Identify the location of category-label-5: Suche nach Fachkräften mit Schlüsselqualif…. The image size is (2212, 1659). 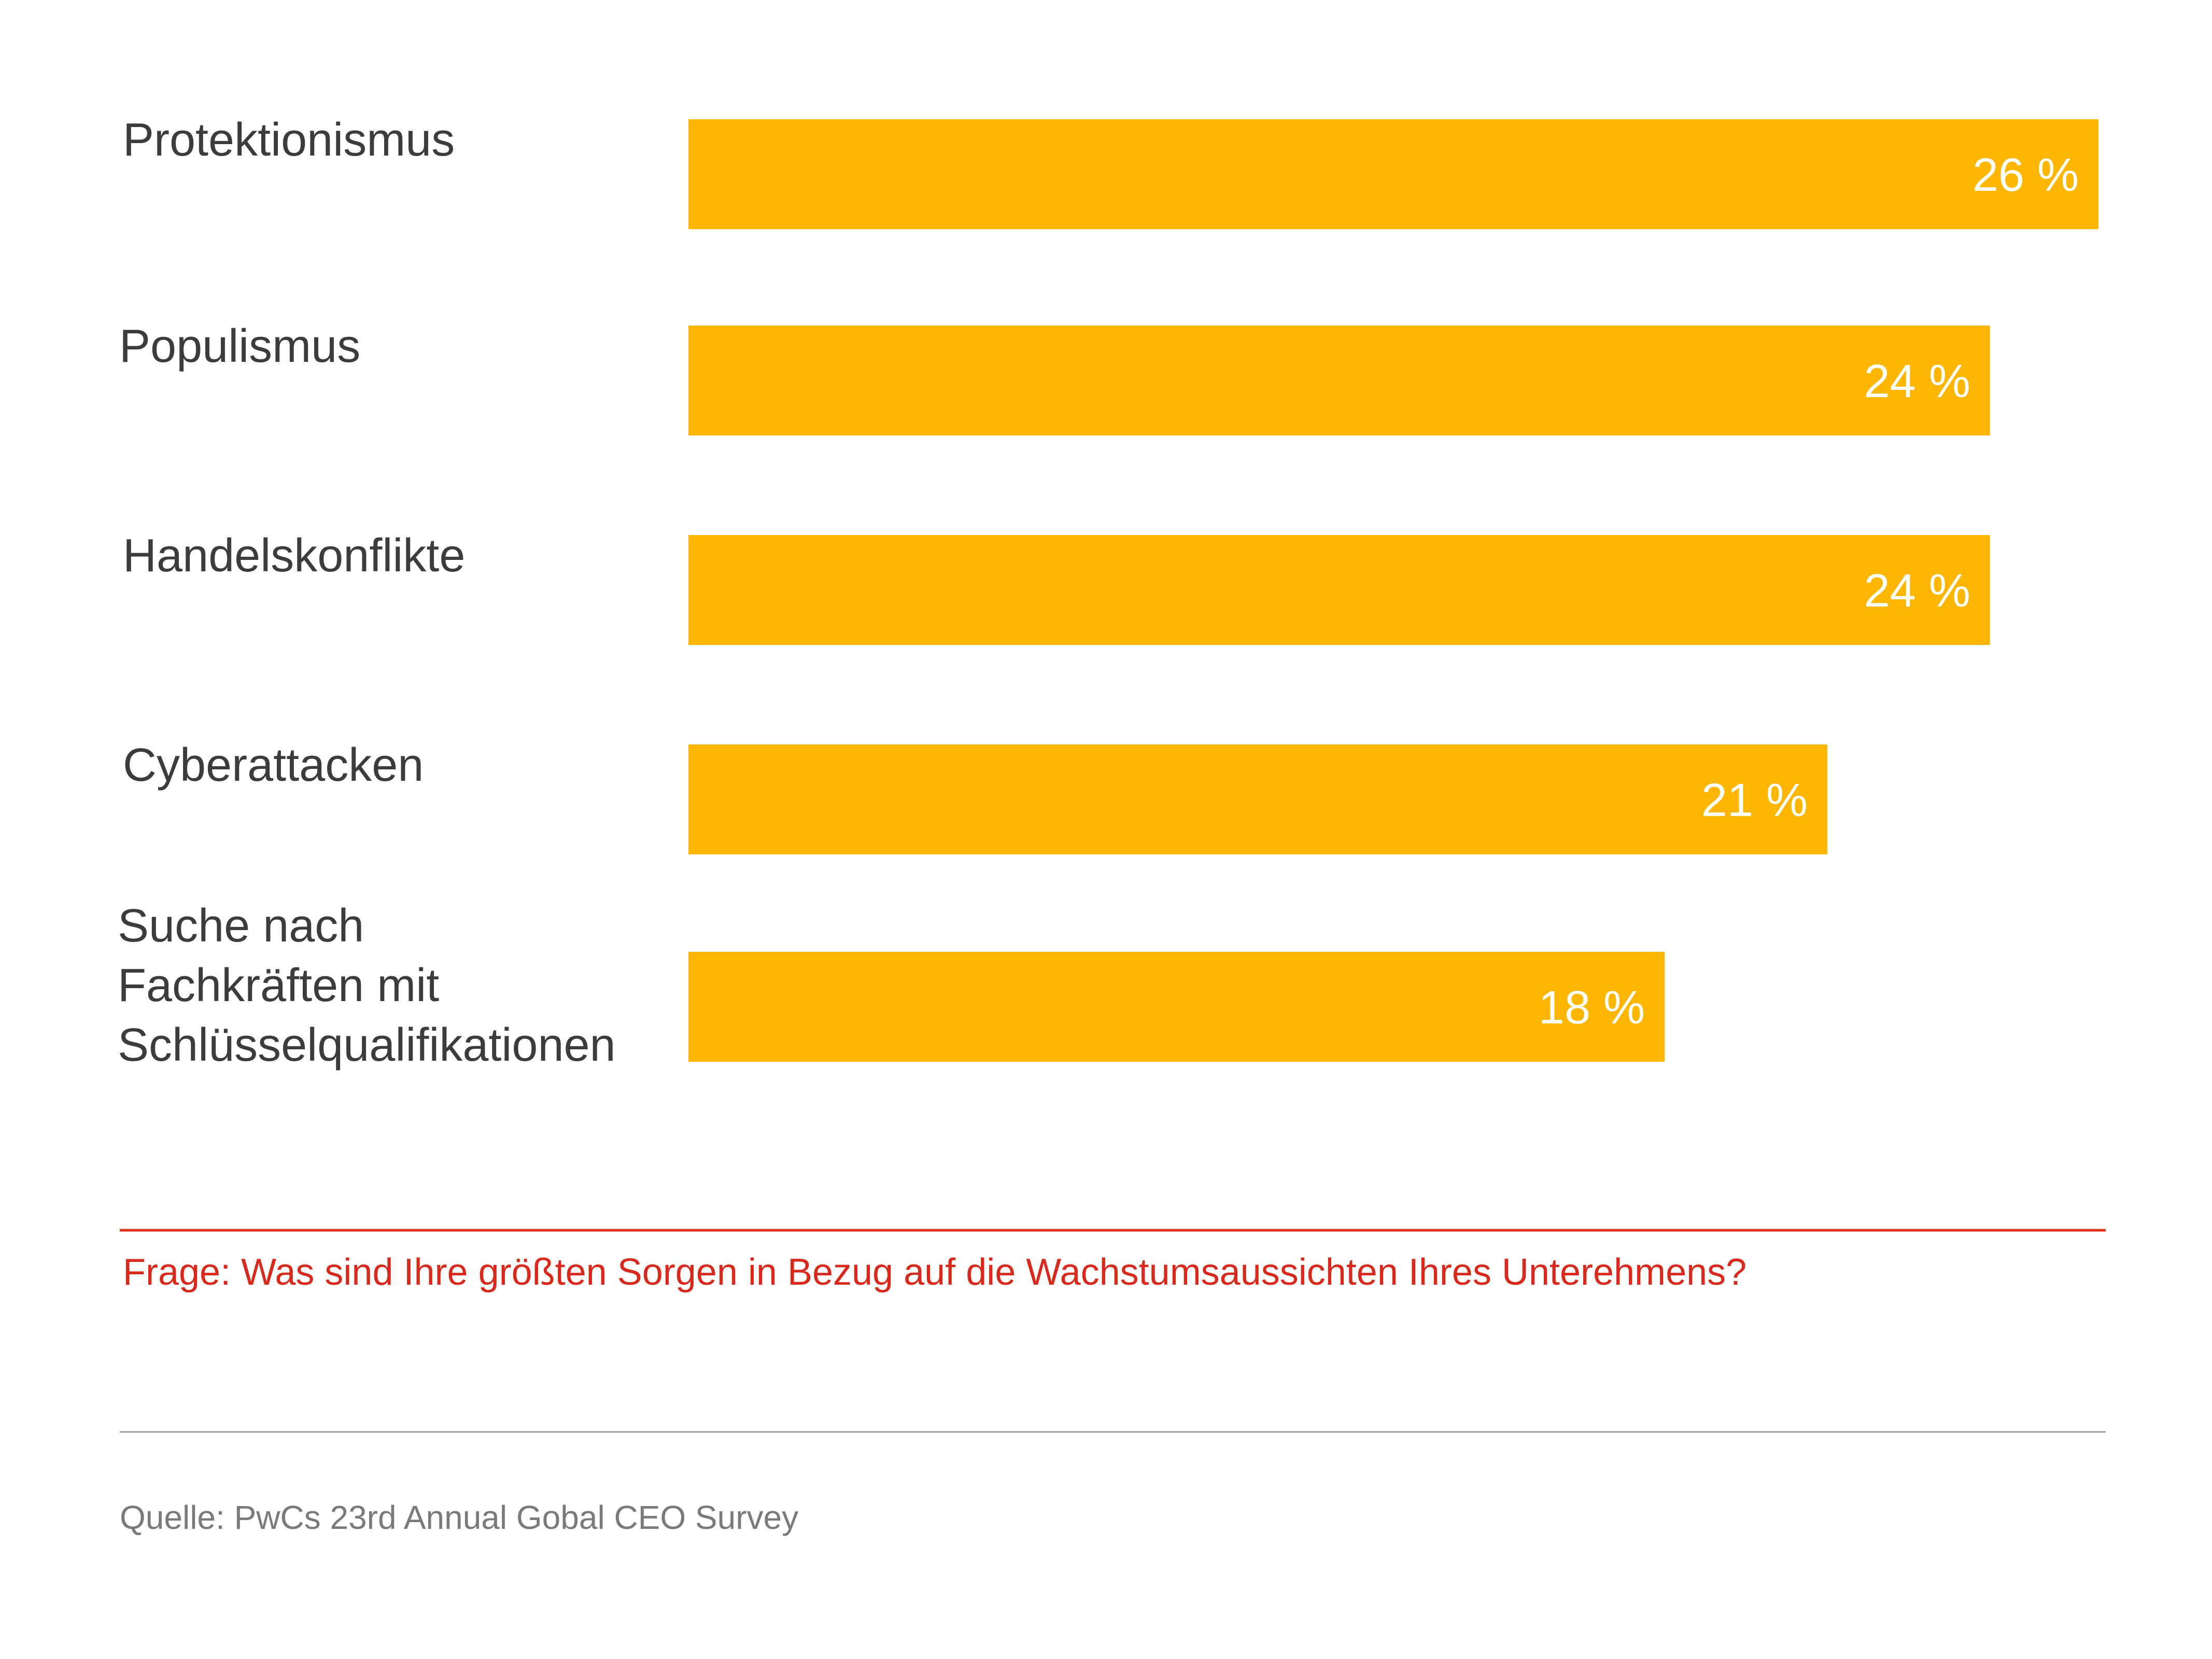
(367, 986).